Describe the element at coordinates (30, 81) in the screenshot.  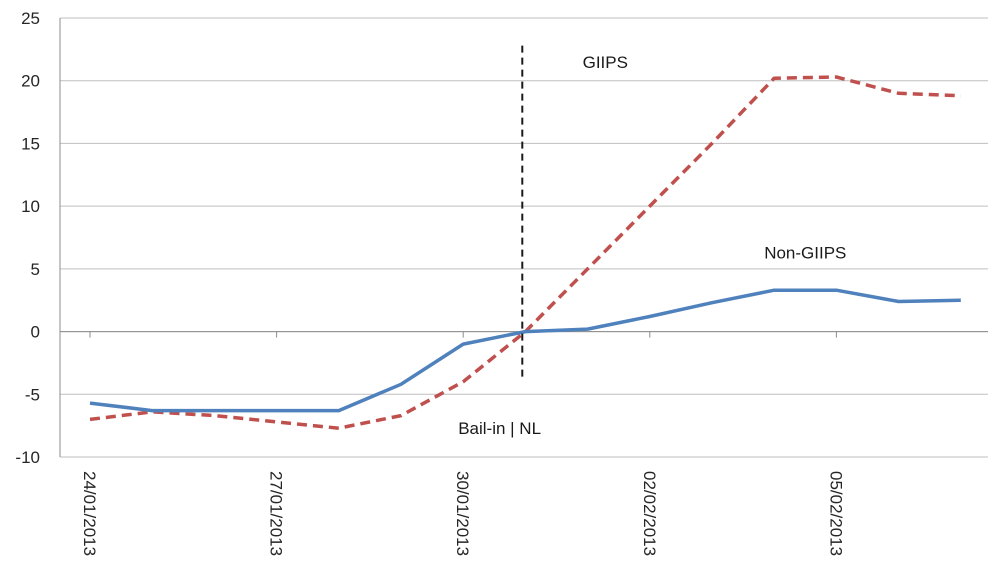
I see `y-tick-label: 20` at that location.